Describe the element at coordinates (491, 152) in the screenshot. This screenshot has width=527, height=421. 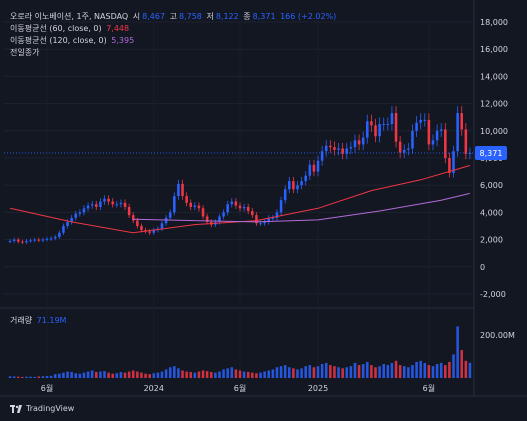
I see `last-price-badge` at that location.